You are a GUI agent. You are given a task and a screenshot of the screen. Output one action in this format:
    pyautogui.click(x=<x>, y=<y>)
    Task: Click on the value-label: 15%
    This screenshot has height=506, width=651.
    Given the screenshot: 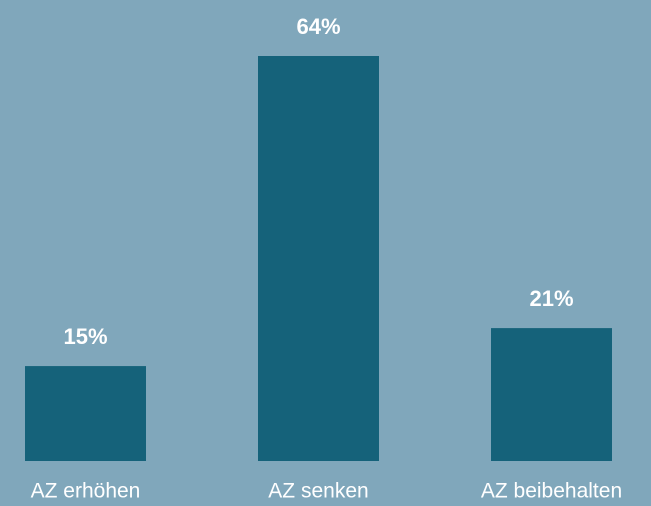 What is the action you would take?
    pyautogui.click(x=85, y=336)
    